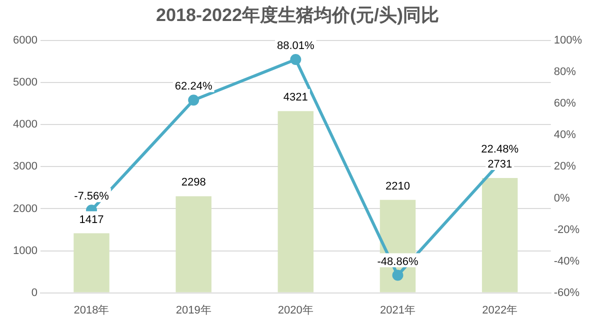 The width and height of the screenshot is (595, 325). What do you see at coordinates (567, 292) in the screenshot?
I see `y2-tick-label: -60%` at bounding box center [567, 292].